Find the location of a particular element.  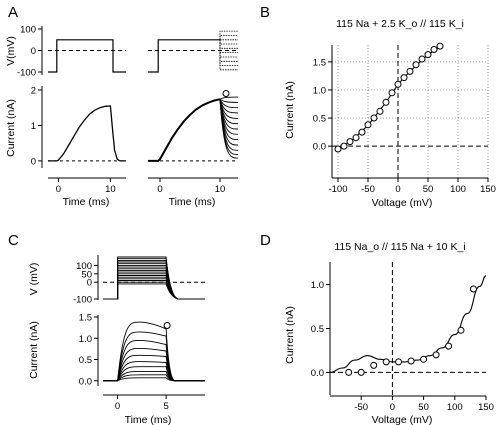

c-current-y-axis-label: Current (nA) is located at coordinates (34, 350).